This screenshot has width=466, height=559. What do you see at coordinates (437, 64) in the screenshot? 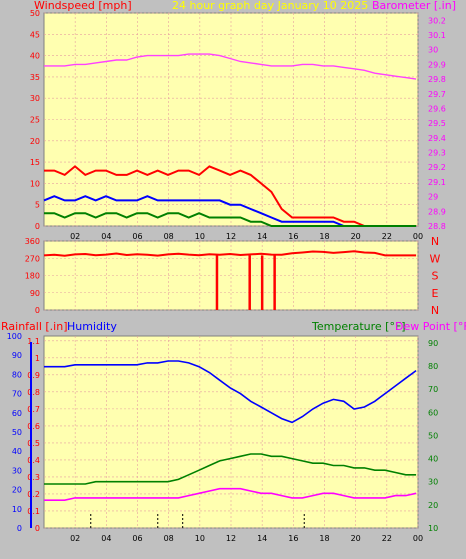
I see `baro-y-tick-29.9: 29.9` at bounding box center [437, 64].